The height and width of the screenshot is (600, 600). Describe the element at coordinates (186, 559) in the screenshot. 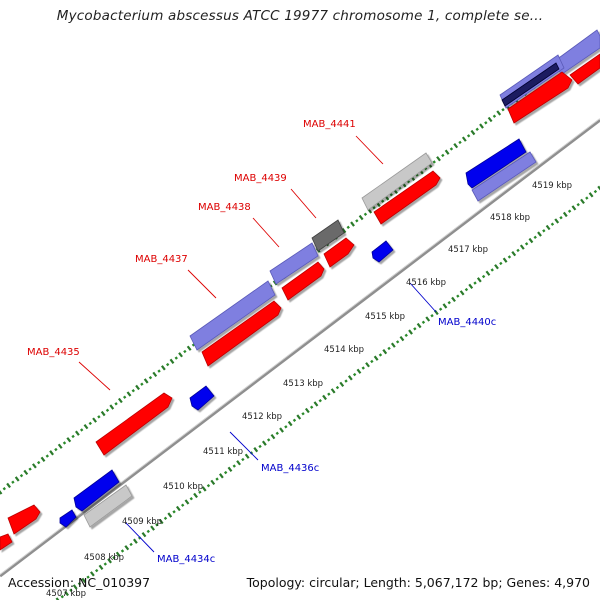

I see `gene-label-mab-4434c: MAB_4434c` at that location.